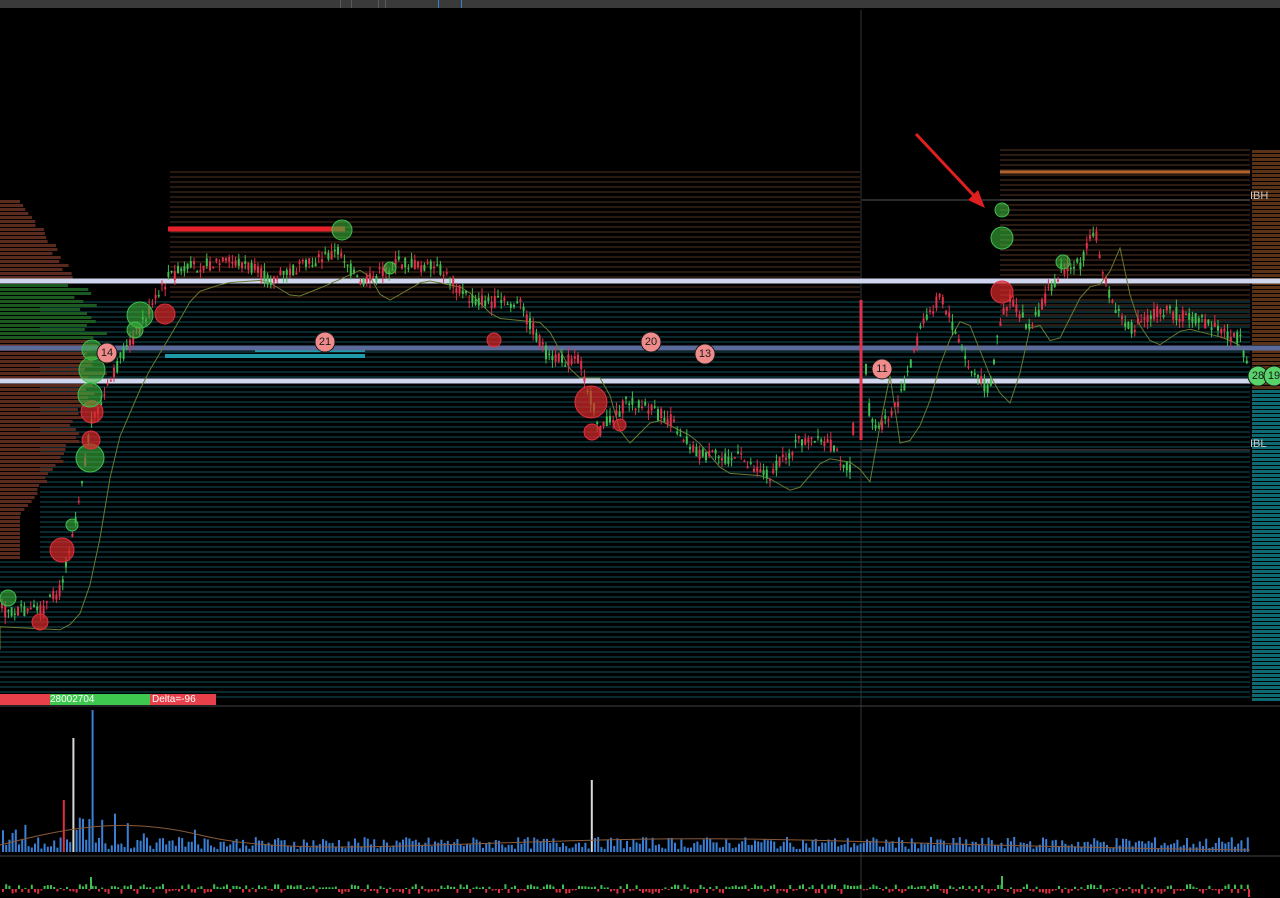  Describe the element at coordinates (1258, 376) in the screenshot. I see `badge-label: 28` at that location.